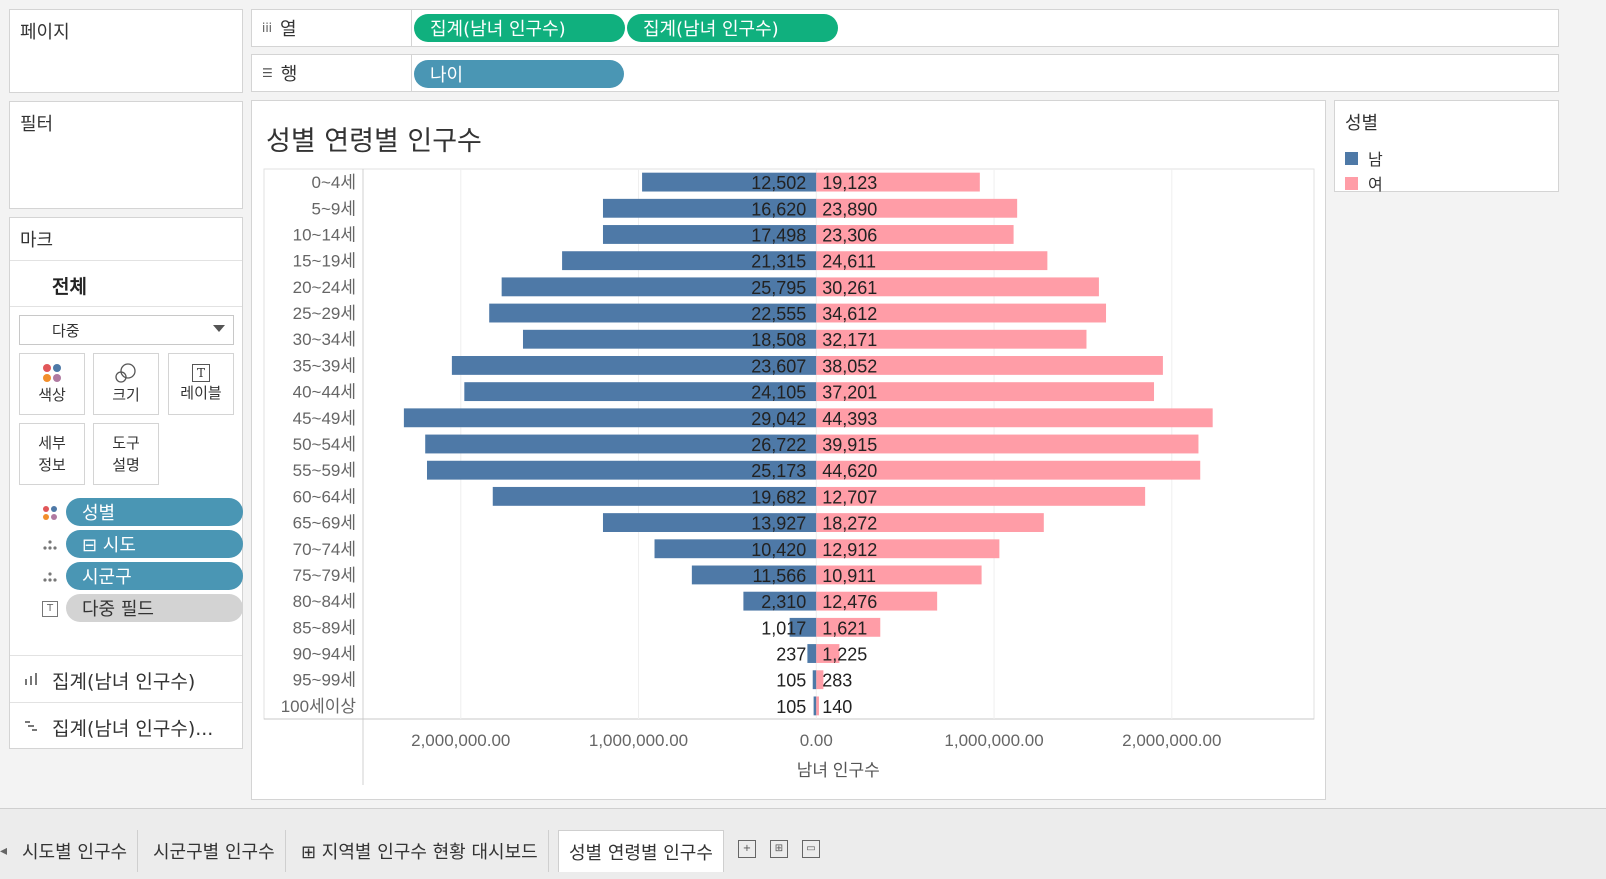 Image resolution: width=1606 pixels, height=879 pixels. I want to click on pages-title: 페이지, so click(45, 32).